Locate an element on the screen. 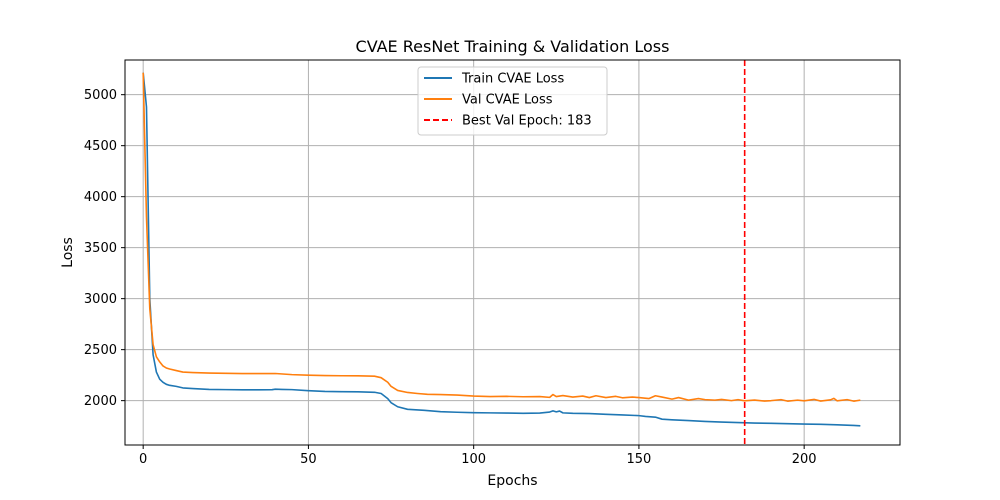  legend-label-val: Val CVAE Loss is located at coordinates (507, 100).